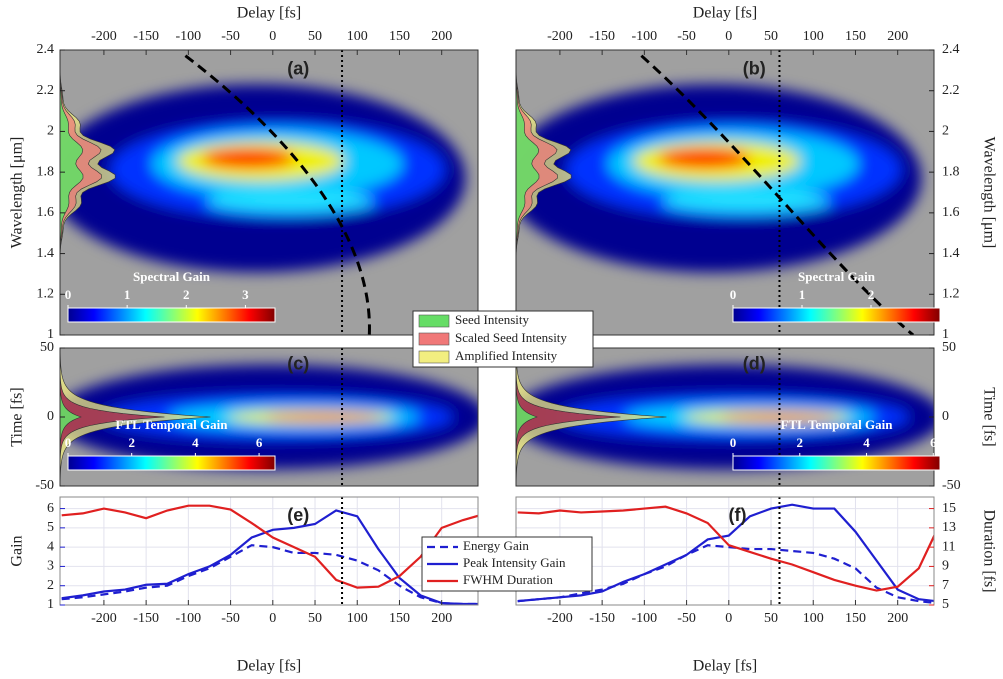 The image size is (1003, 679). What do you see at coordinates (948, 546) in the screenshot?
I see `y-tick-label: 11` at bounding box center [948, 546].